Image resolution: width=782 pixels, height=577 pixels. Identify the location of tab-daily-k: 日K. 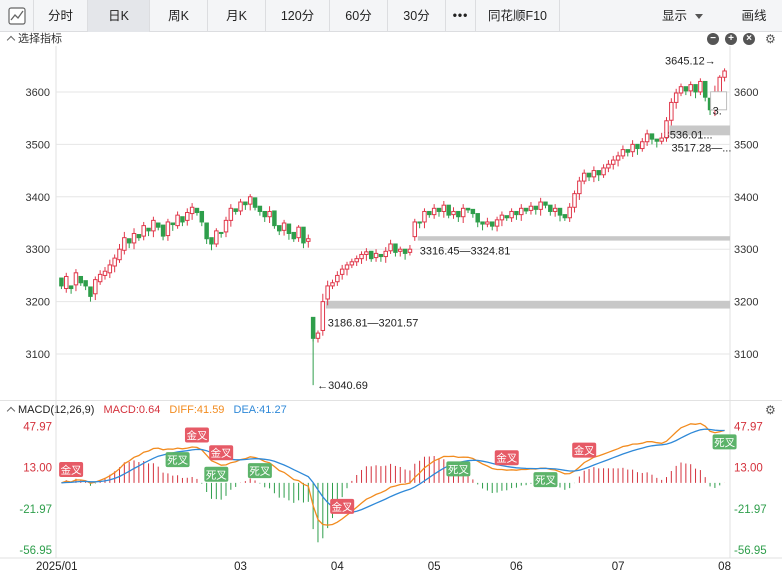
(119, 16).